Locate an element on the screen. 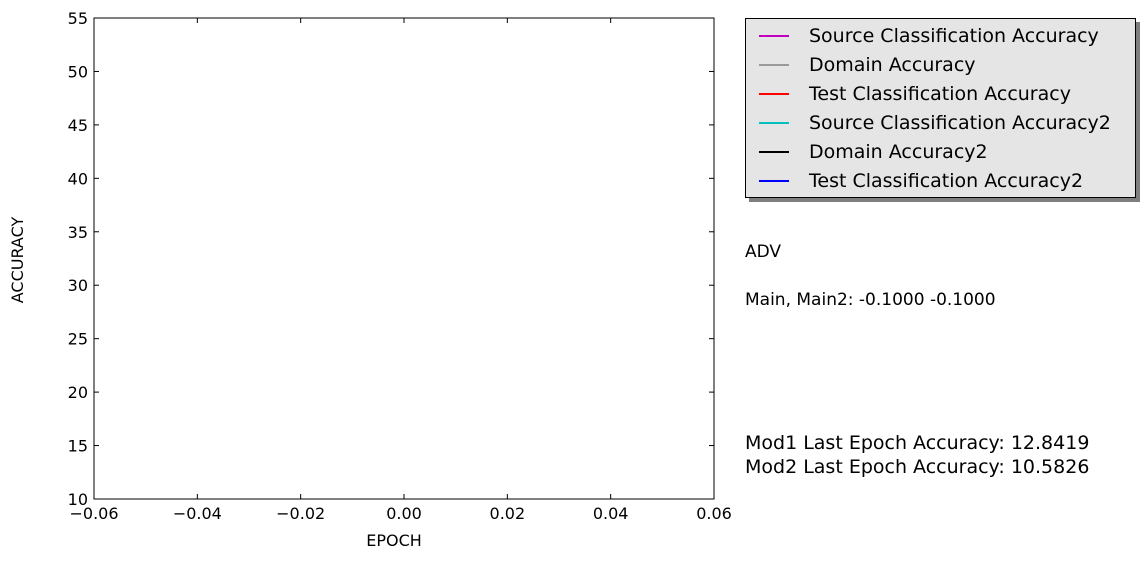  y-tick-label: 55 is located at coordinates (78, 18).